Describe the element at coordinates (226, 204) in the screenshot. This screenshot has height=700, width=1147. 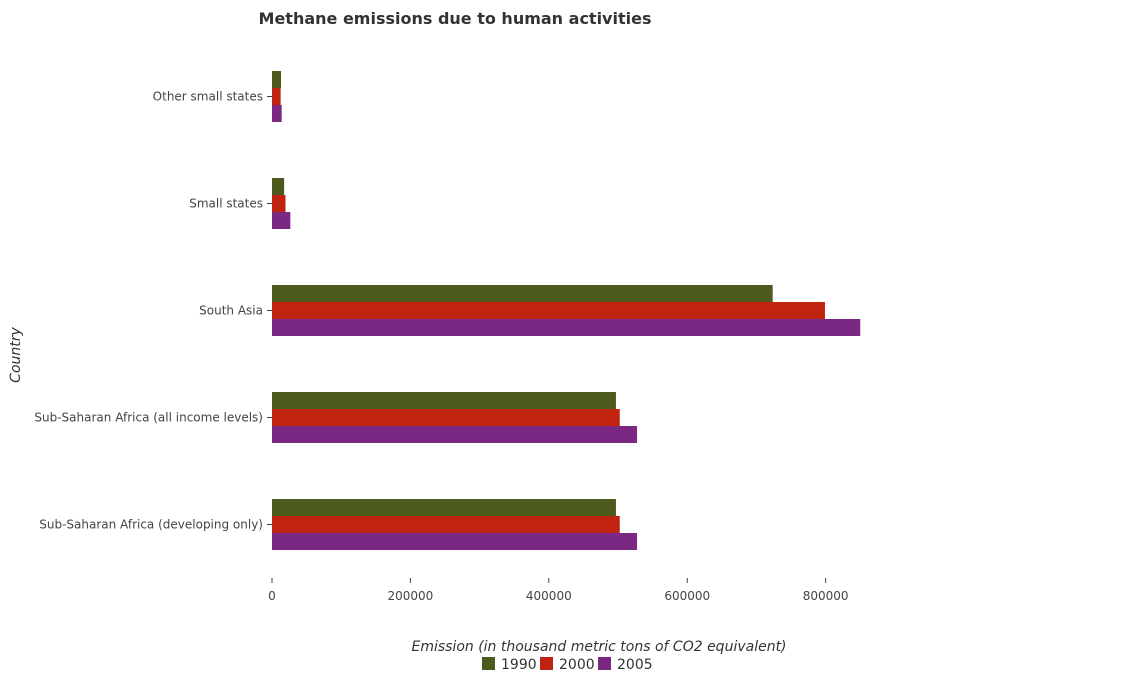
I see `y-tick-label: Small states` at that location.